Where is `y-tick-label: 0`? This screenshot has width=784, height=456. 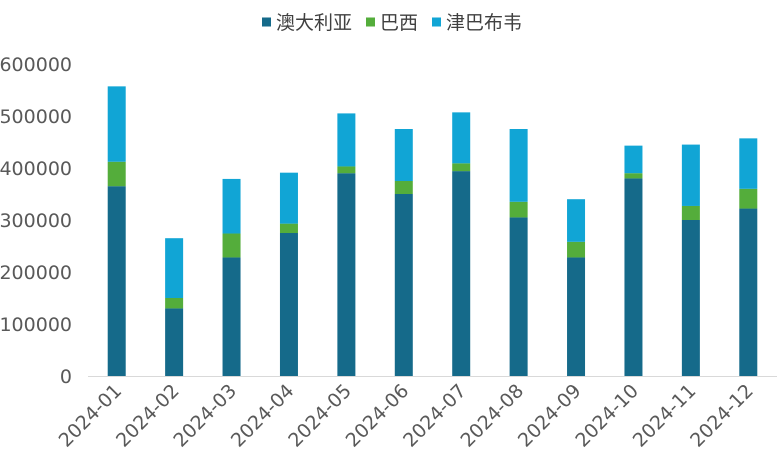 y-tick-label: 0 is located at coordinates (66, 377).